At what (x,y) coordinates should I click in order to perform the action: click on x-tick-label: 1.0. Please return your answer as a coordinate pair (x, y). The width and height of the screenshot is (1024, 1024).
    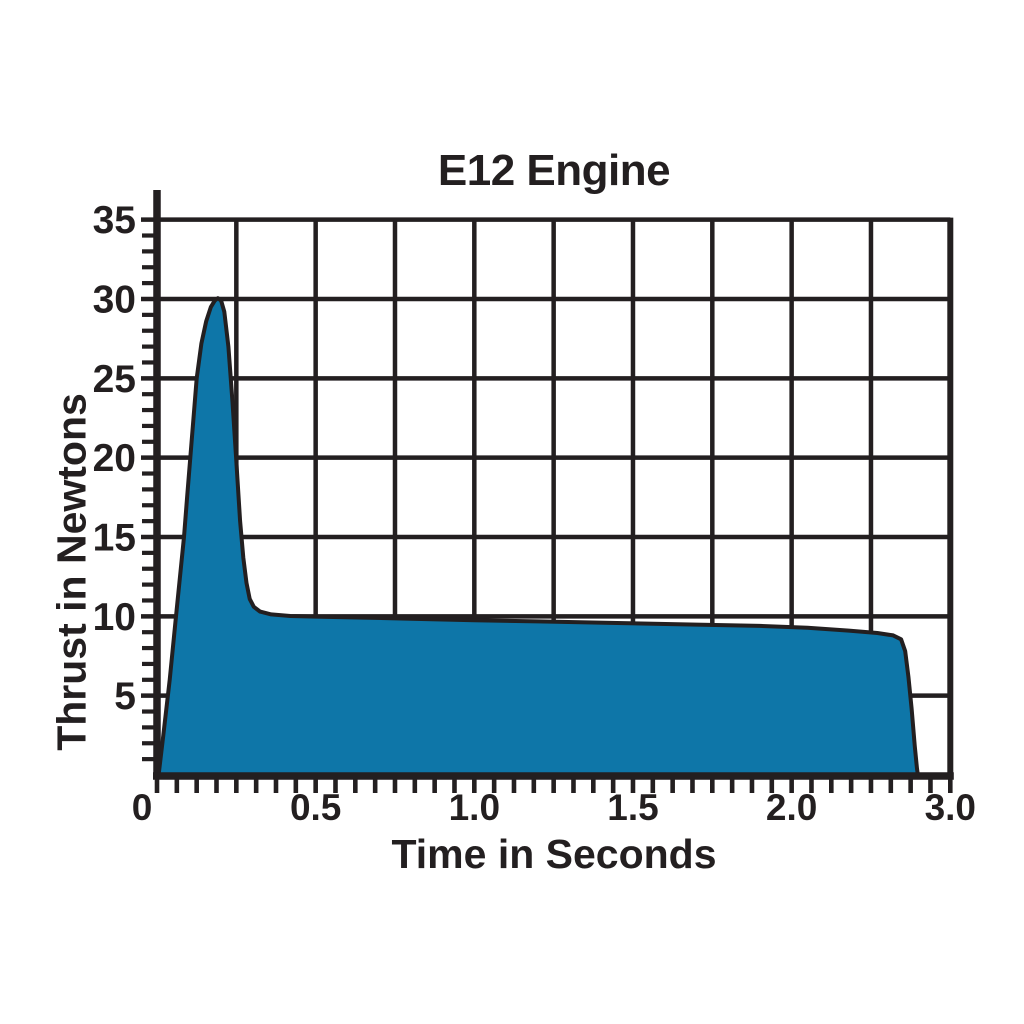
    Looking at the image, I should click on (474, 807).